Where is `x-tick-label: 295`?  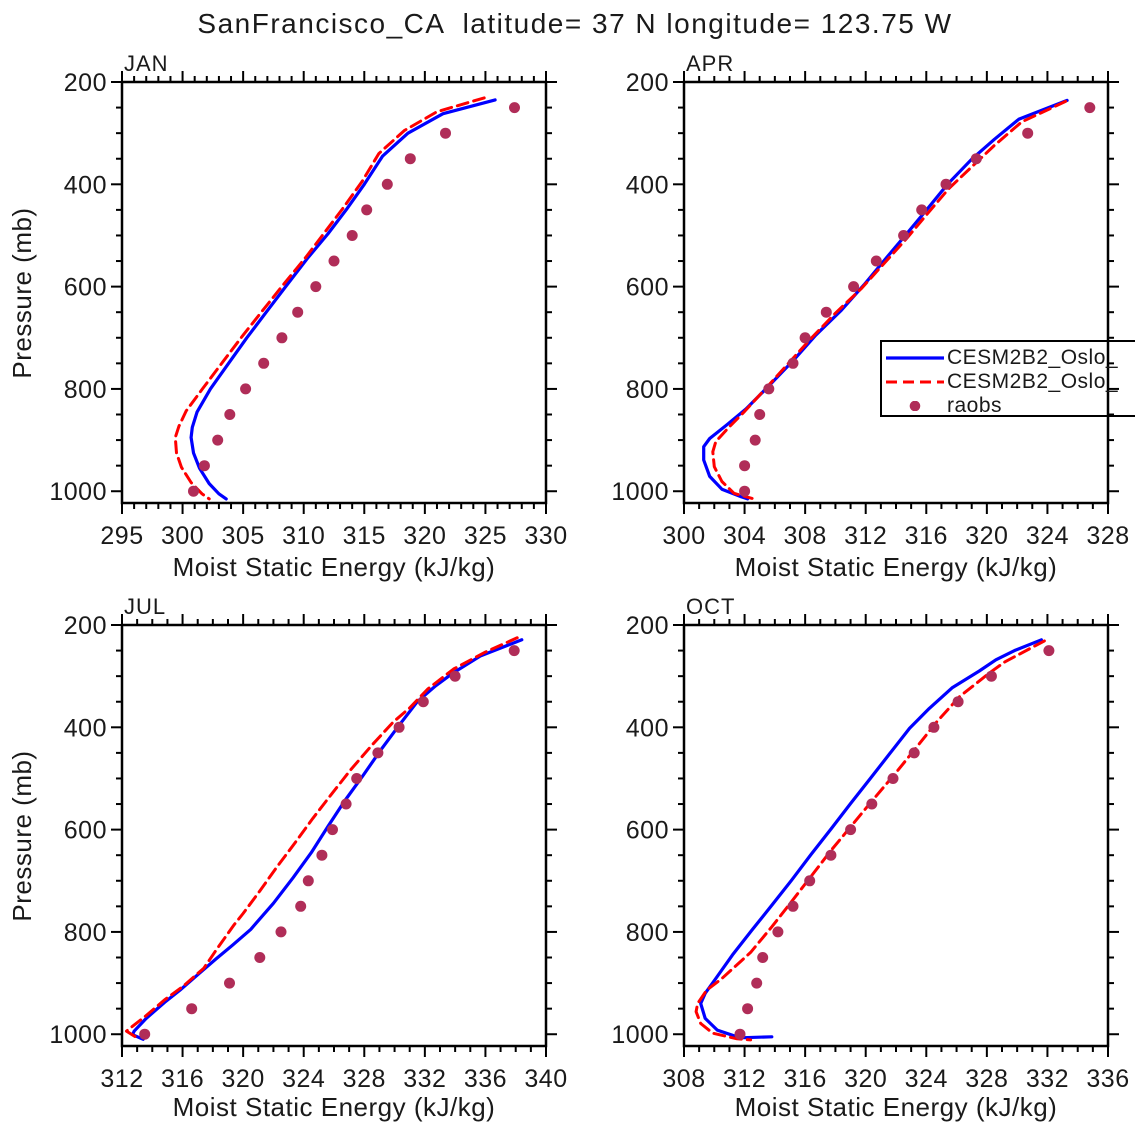 x-tick-label: 295 is located at coordinates (121, 536).